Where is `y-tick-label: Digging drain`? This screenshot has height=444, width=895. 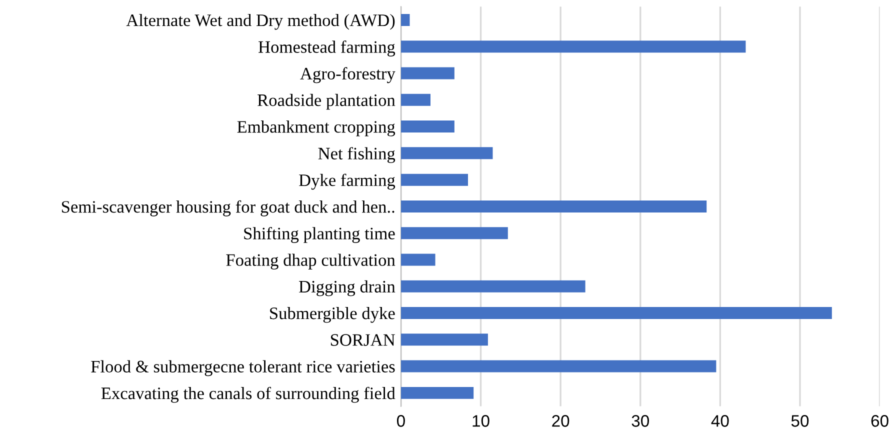
y-tick-label: Digging drain is located at coordinates (347, 288).